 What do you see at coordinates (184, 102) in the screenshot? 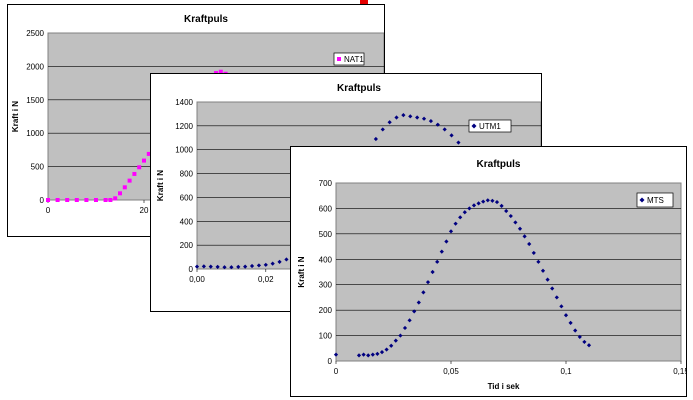
I see `y-tick-label: 1400` at bounding box center [184, 102].